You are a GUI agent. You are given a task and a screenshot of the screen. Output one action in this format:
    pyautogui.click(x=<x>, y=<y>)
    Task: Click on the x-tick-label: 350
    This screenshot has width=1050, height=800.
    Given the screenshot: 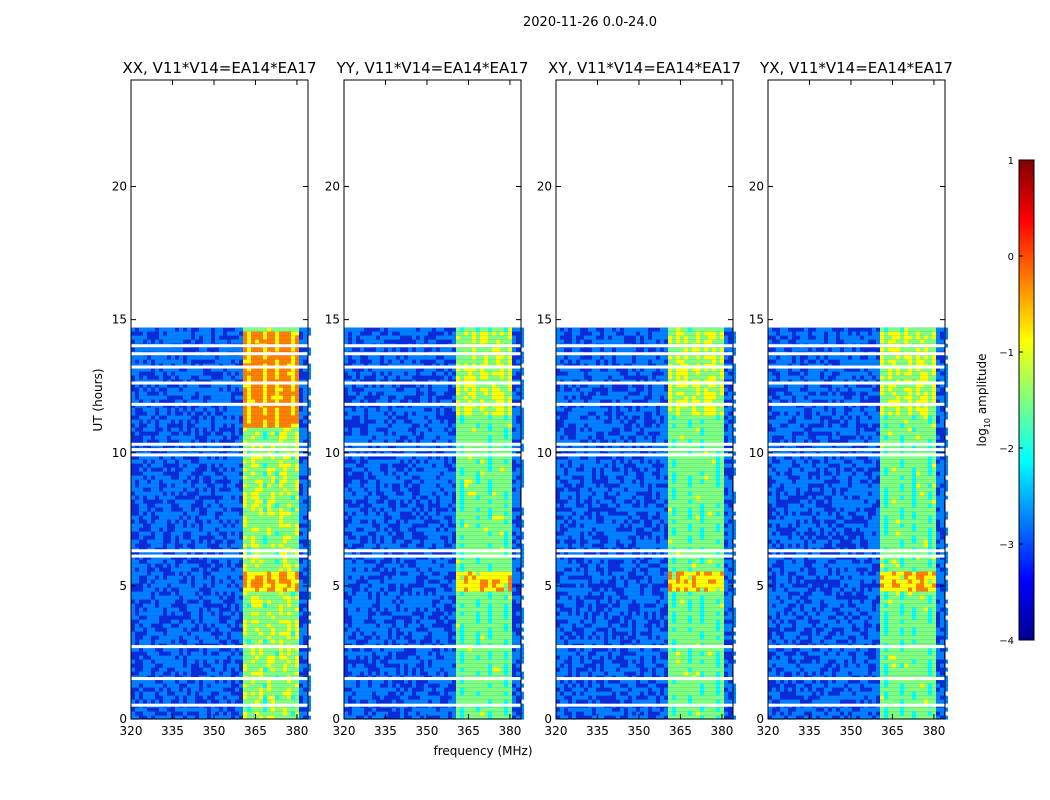 What is the action you would take?
    pyautogui.click(x=214, y=731)
    